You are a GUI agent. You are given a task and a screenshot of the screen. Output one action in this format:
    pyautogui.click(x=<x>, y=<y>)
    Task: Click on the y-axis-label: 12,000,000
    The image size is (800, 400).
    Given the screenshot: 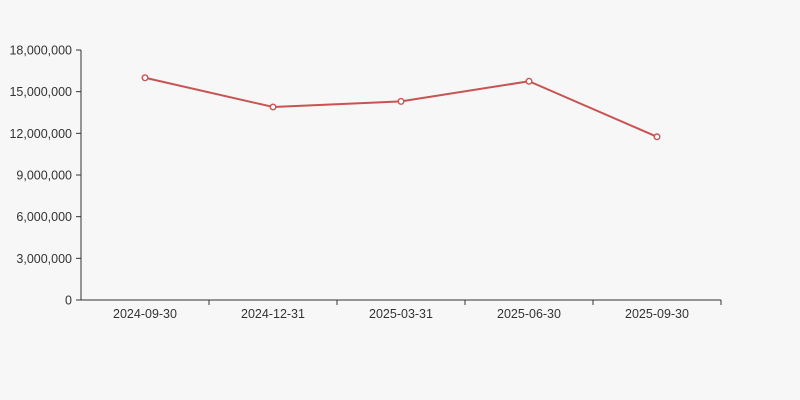 What is the action you would take?
    pyautogui.click(x=40, y=134)
    